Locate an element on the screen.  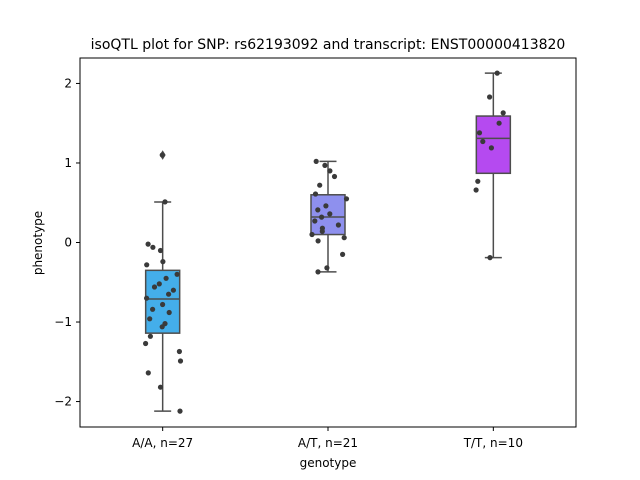
y-tick-label: 2 is located at coordinates (68, 83).